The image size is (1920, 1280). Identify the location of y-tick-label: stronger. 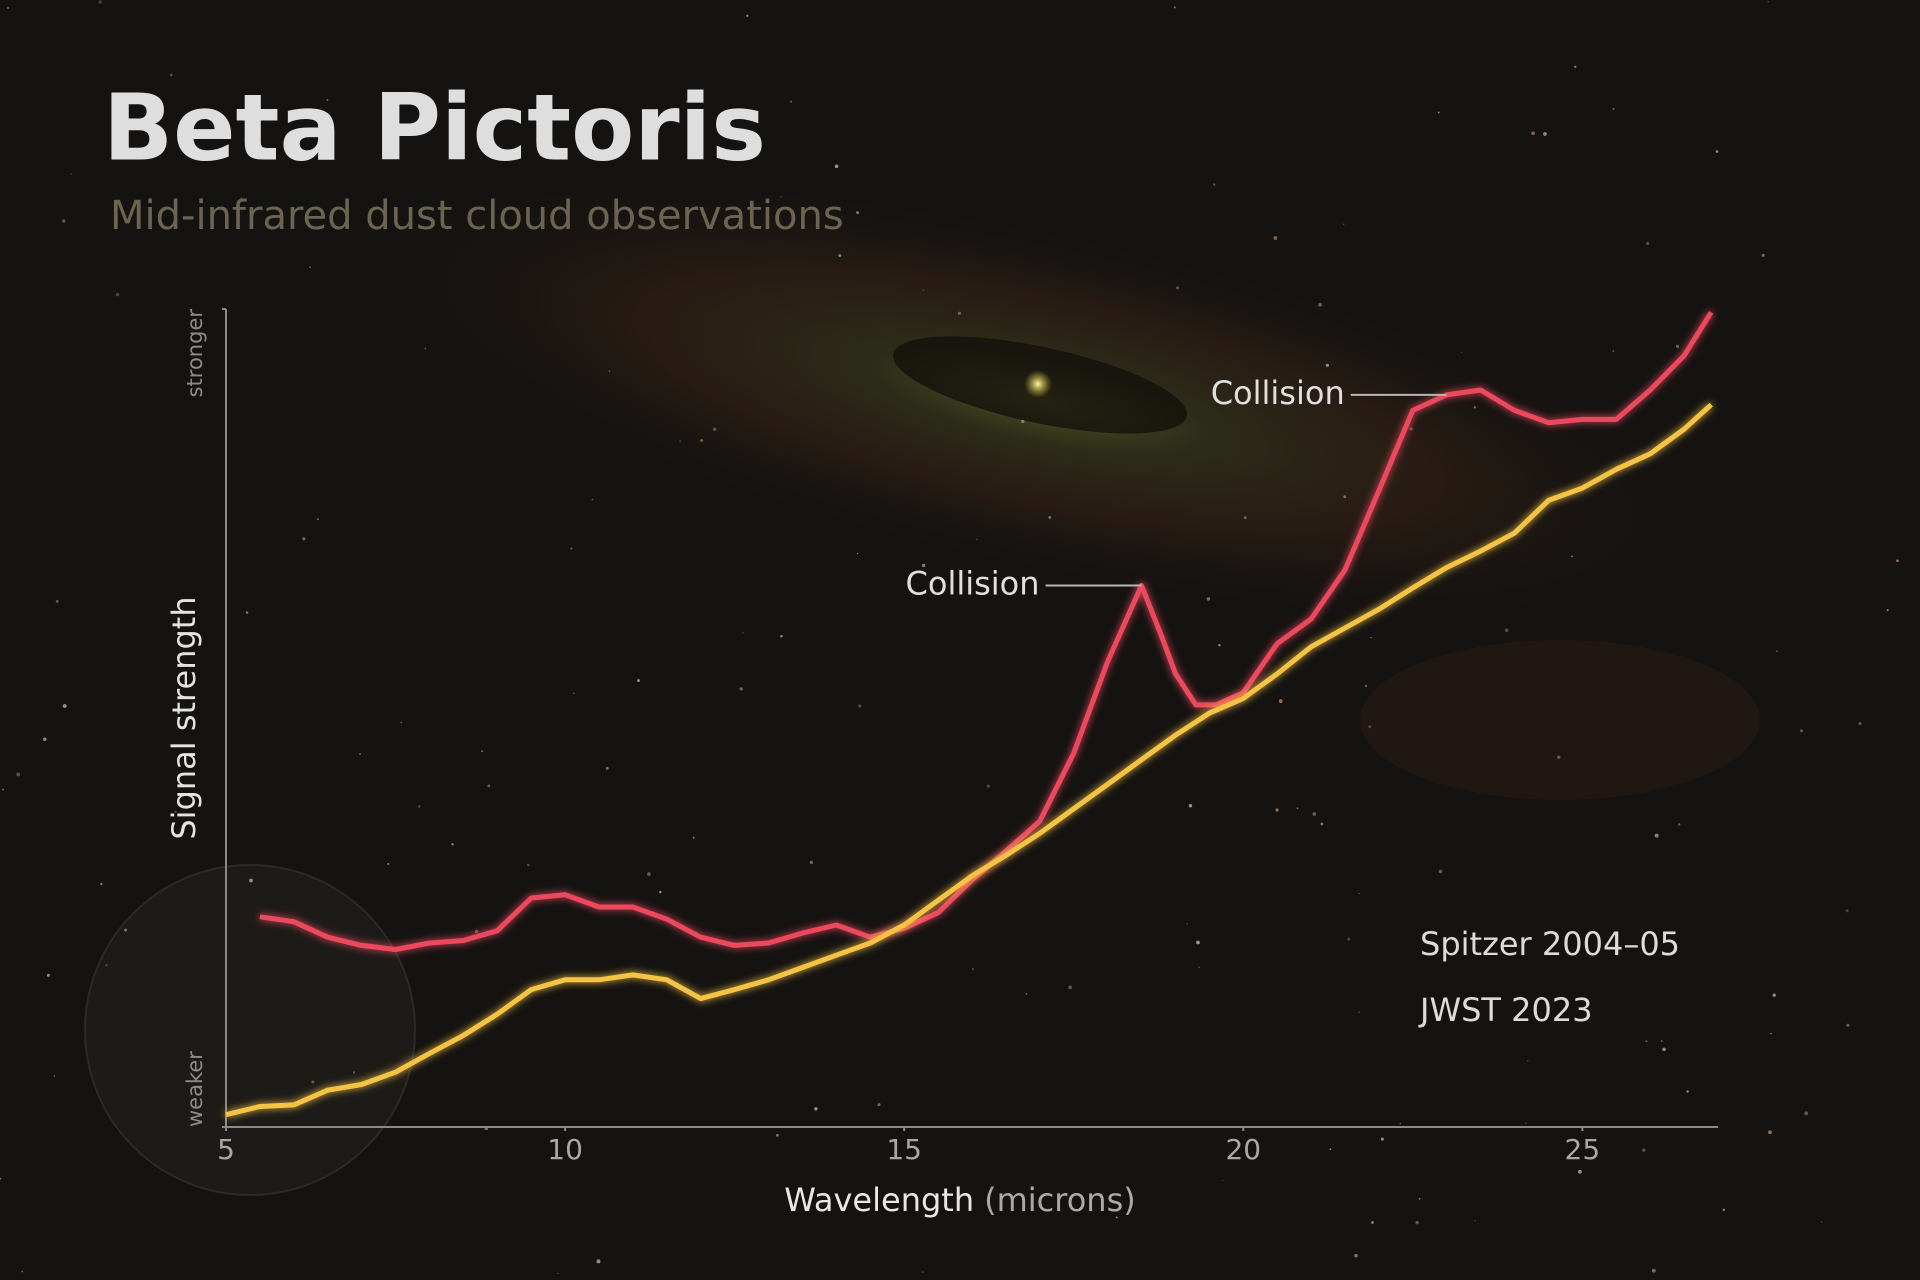
(195, 353).